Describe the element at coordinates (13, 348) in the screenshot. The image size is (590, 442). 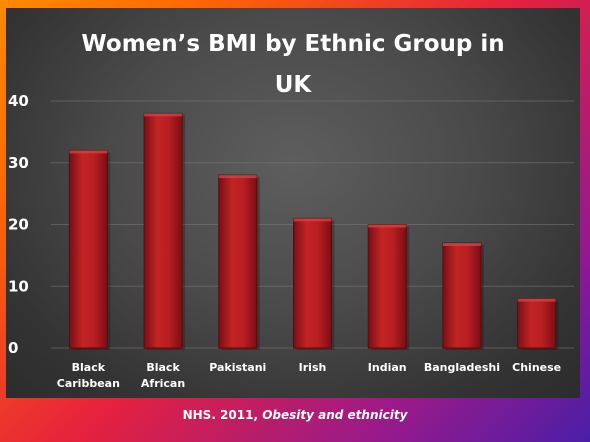
I see `y-tick-label: 0` at that location.